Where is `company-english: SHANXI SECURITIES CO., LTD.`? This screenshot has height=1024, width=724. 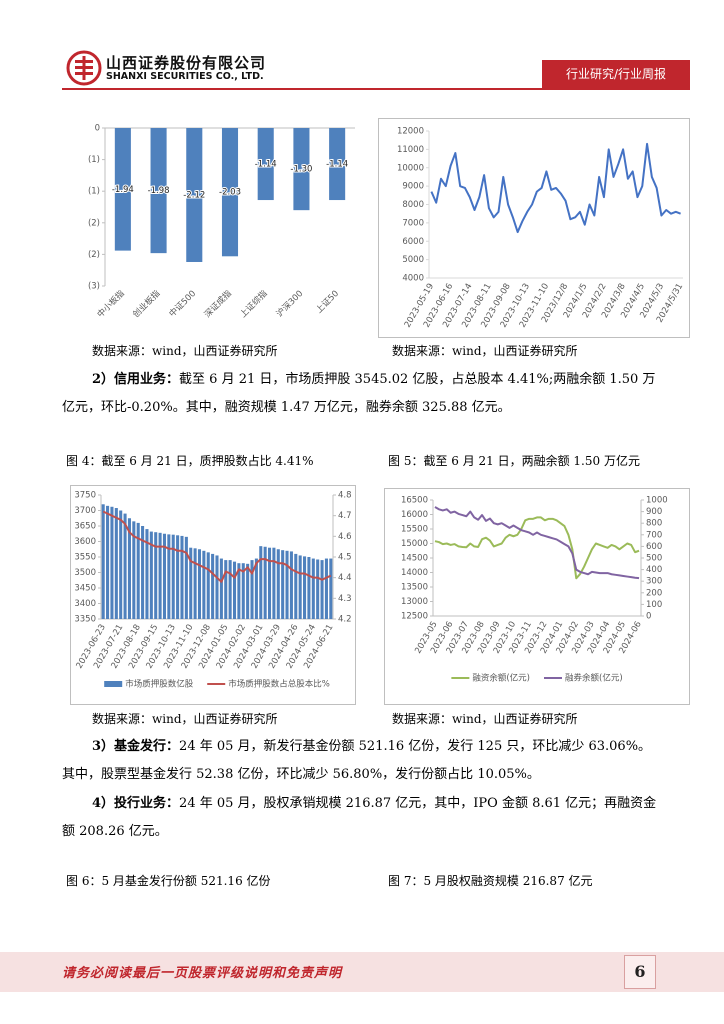
company-english: SHANXI SECURITIES CO., LTD. is located at coordinates (185, 76).